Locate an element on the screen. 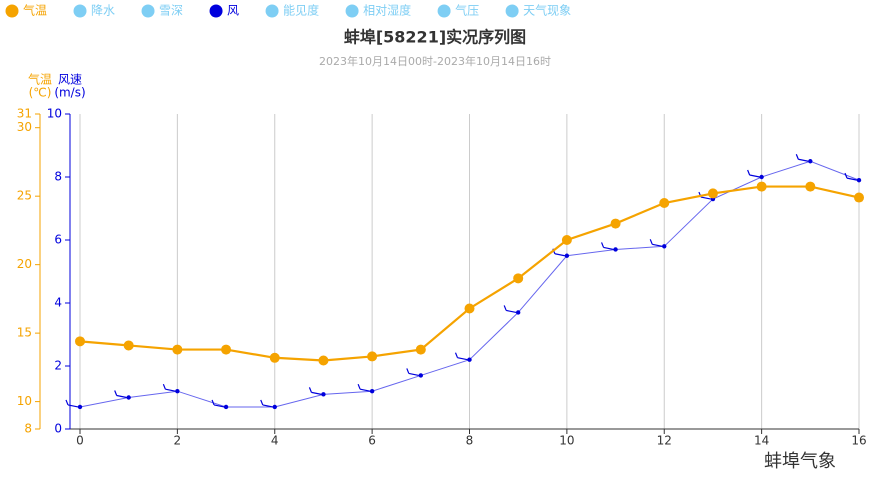 Image resolution: width=870 pixels, height=500 pixels. y-tick-label: 15 is located at coordinates (24, 333).